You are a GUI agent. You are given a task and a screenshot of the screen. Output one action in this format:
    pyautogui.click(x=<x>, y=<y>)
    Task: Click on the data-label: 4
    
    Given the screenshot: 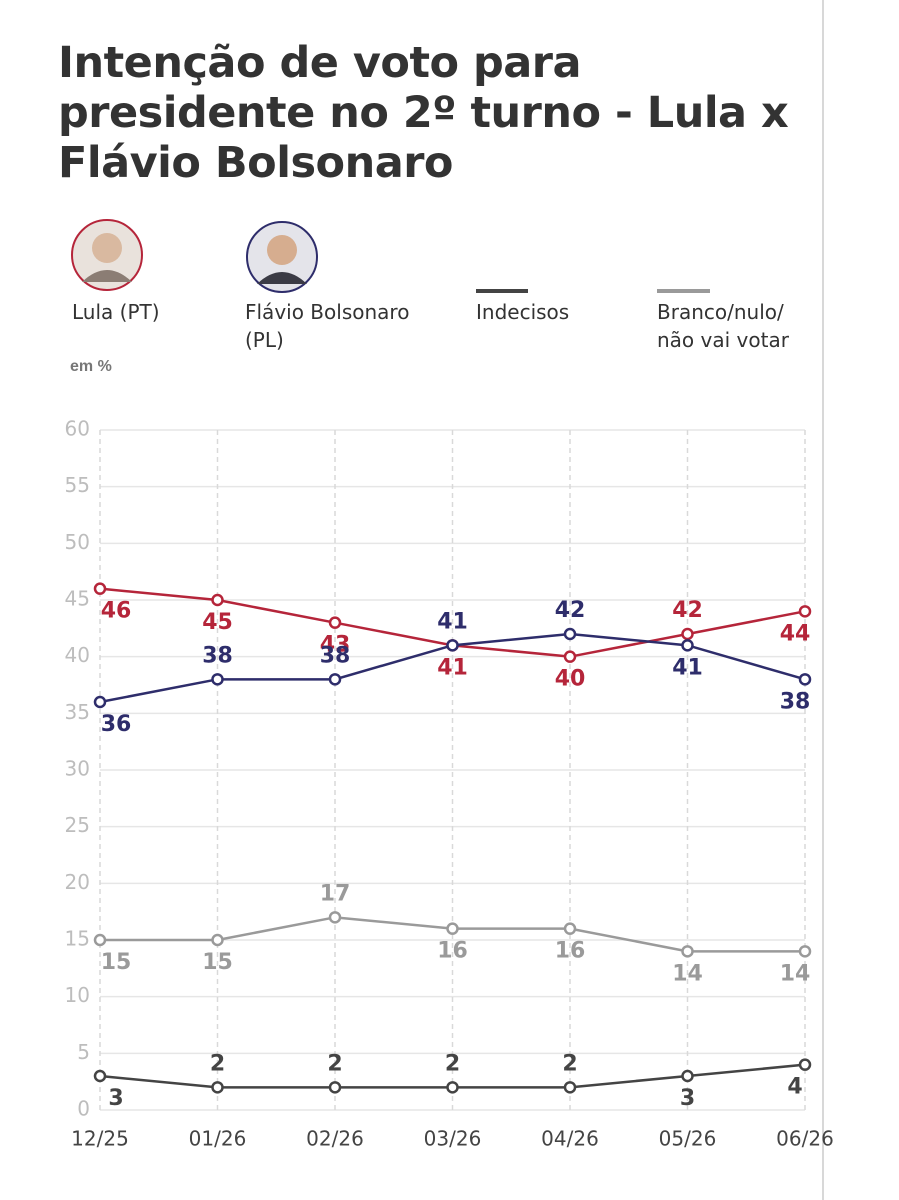 What is the action you would take?
    pyautogui.click(x=794, y=1087)
    